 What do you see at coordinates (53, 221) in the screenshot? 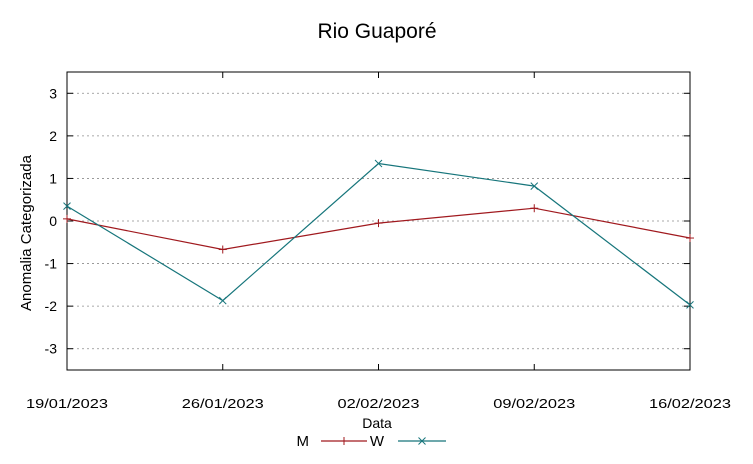
I see `y-tick-label: 0` at bounding box center [53, 221].